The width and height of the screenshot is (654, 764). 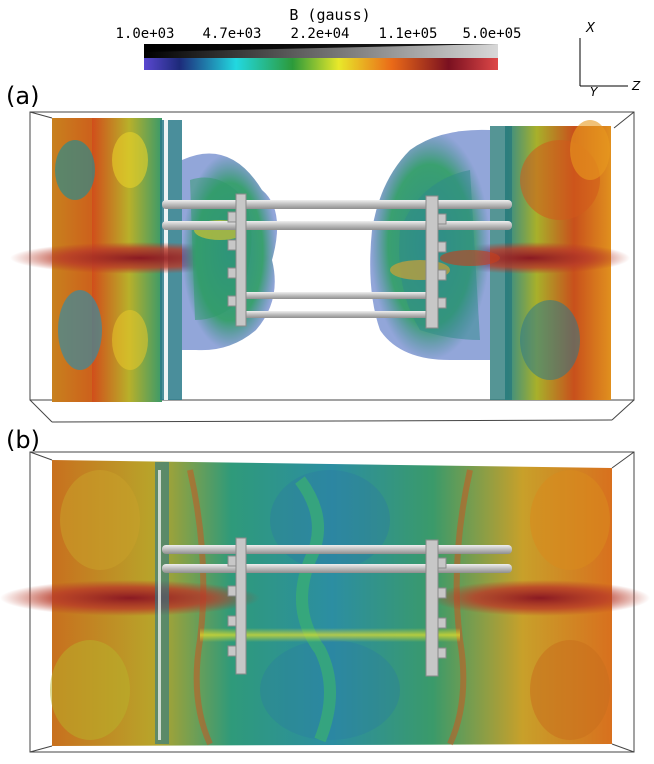 I want to click on axis-y-label: Y, so click(x=594, y=92).